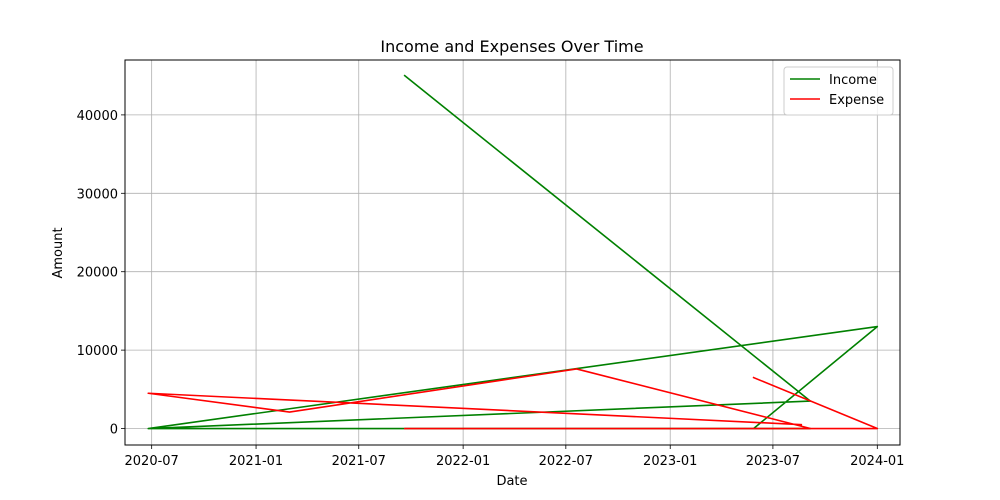 The height and width of the screenshot is (500, 1000). Describe the element at coordinates (58, 252) in the screenshot. I see `y-axis-title: Amount` at that location.